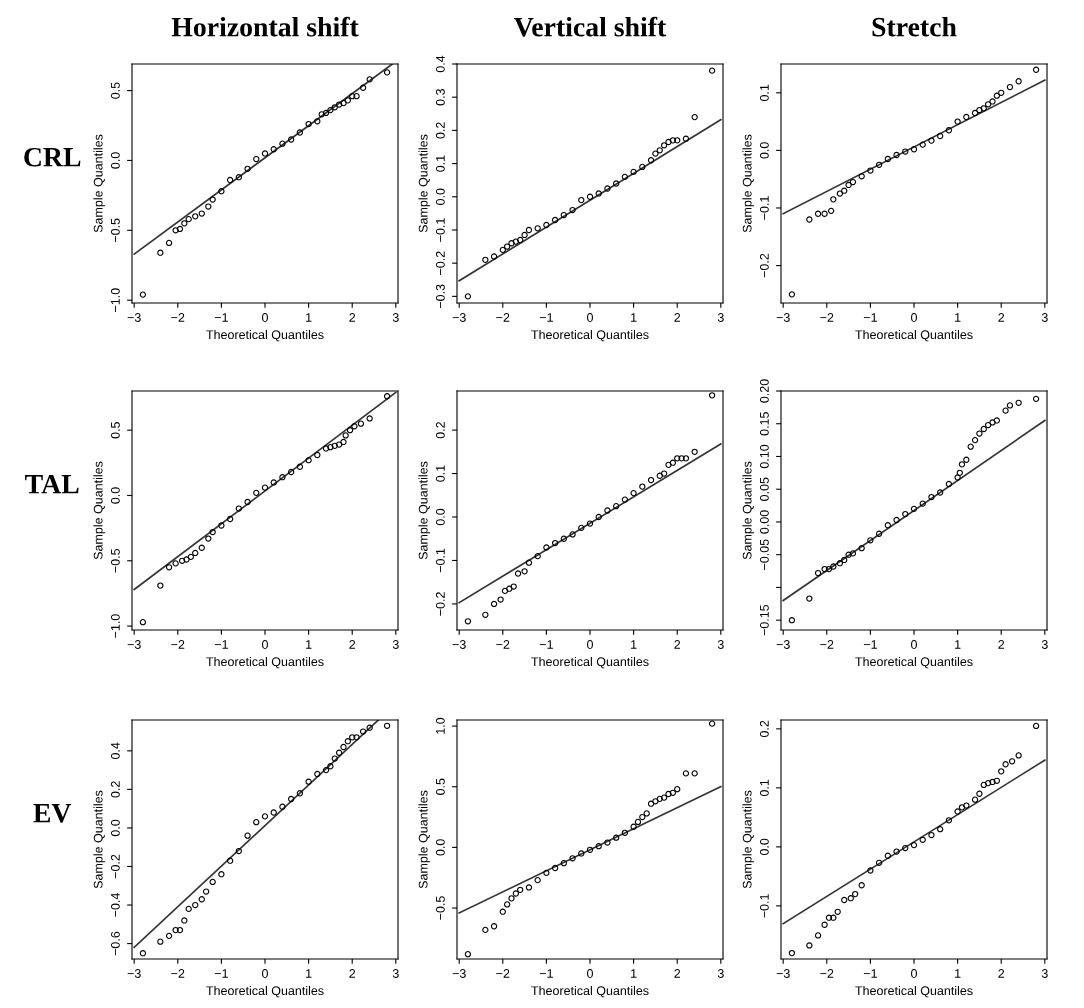 This screenshot has width=1084, height=1008. What do you see at coordinates (764, 489) in the screenshot?
I see `y-tick-label: 0.05` at bounding box center [764, 489].